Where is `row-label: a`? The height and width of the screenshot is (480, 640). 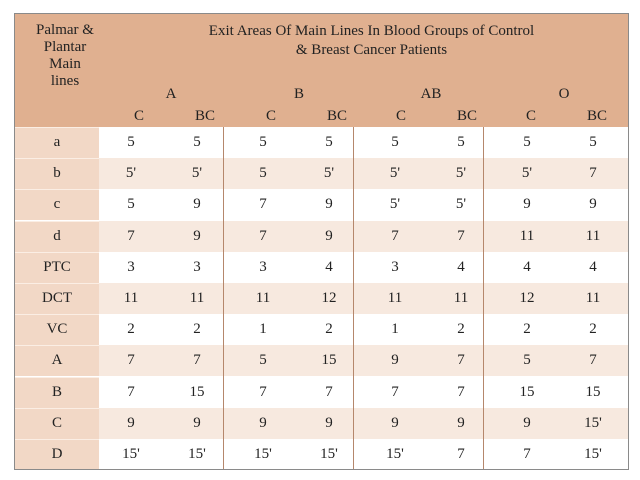
row-label: a is located at coordinates (57, 142).